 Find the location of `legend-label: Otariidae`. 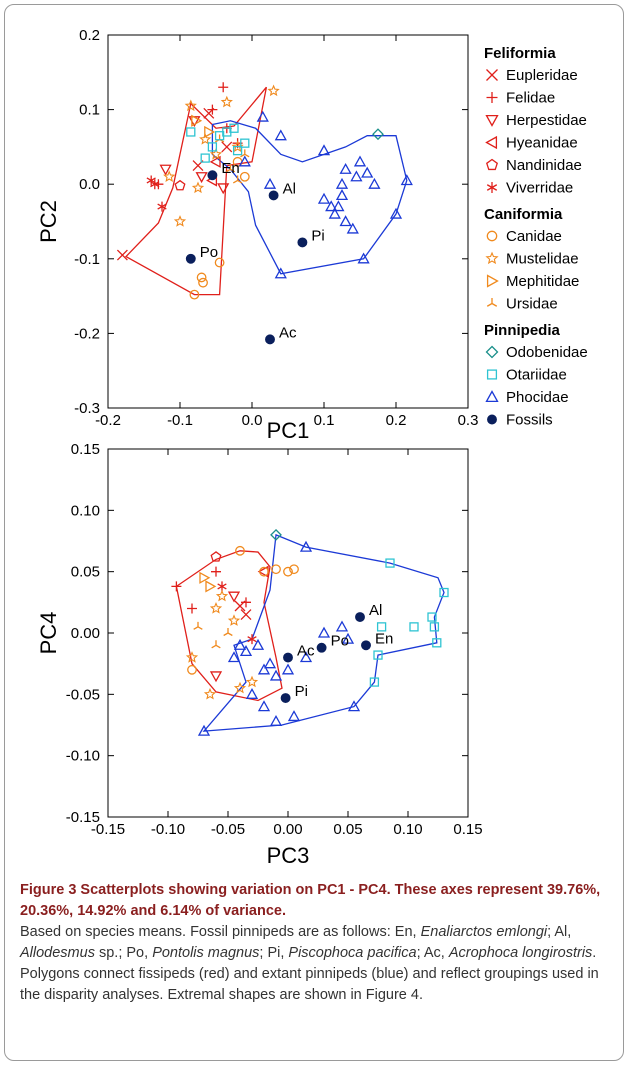

legend-label: Otariidae is located at coordinates (536, 375).